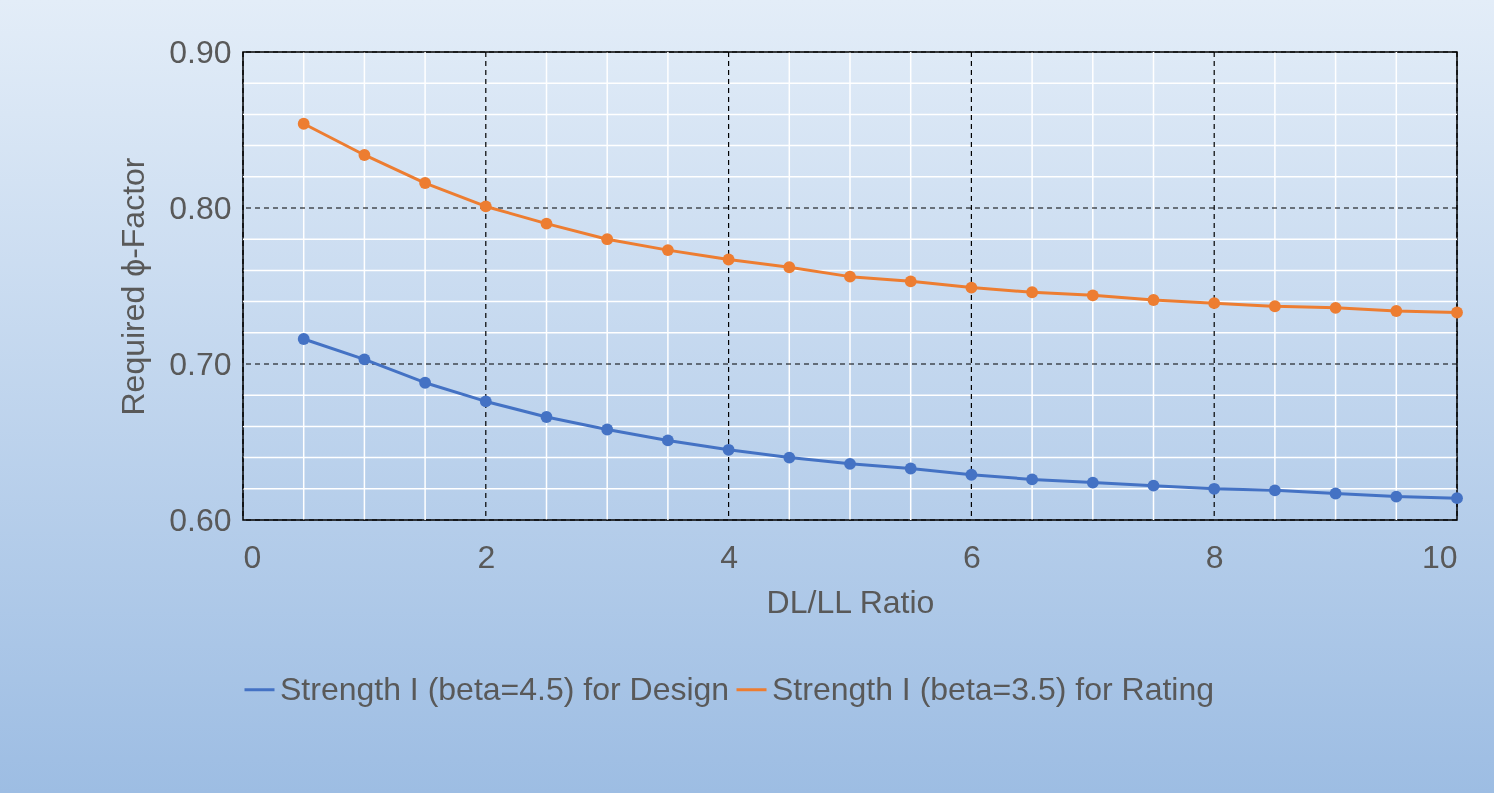 The height and width of the screenshot is (793, 1494). Describe the element at coordinates (200, 363) in the screenshot. I see `y-tick-label: 0.70` at that location.